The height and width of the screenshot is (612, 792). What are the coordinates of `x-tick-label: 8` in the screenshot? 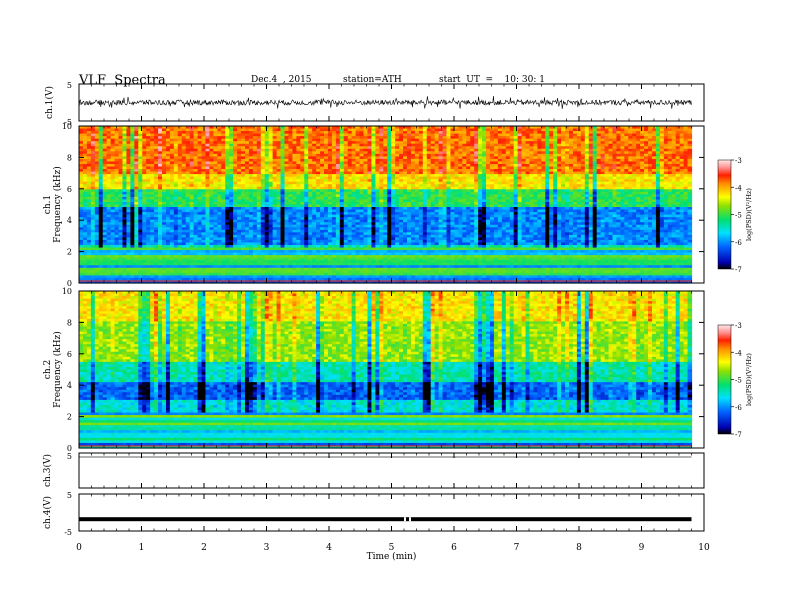 It's located at (579, 548).